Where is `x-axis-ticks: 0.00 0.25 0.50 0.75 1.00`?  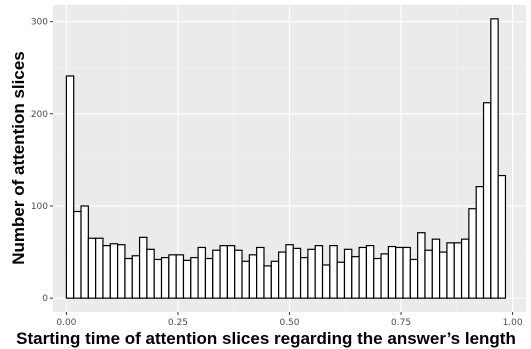 x-axis-ticks: 0.00 0.25 0.50 0.75 1.00 is located at coordinates (289, 320).